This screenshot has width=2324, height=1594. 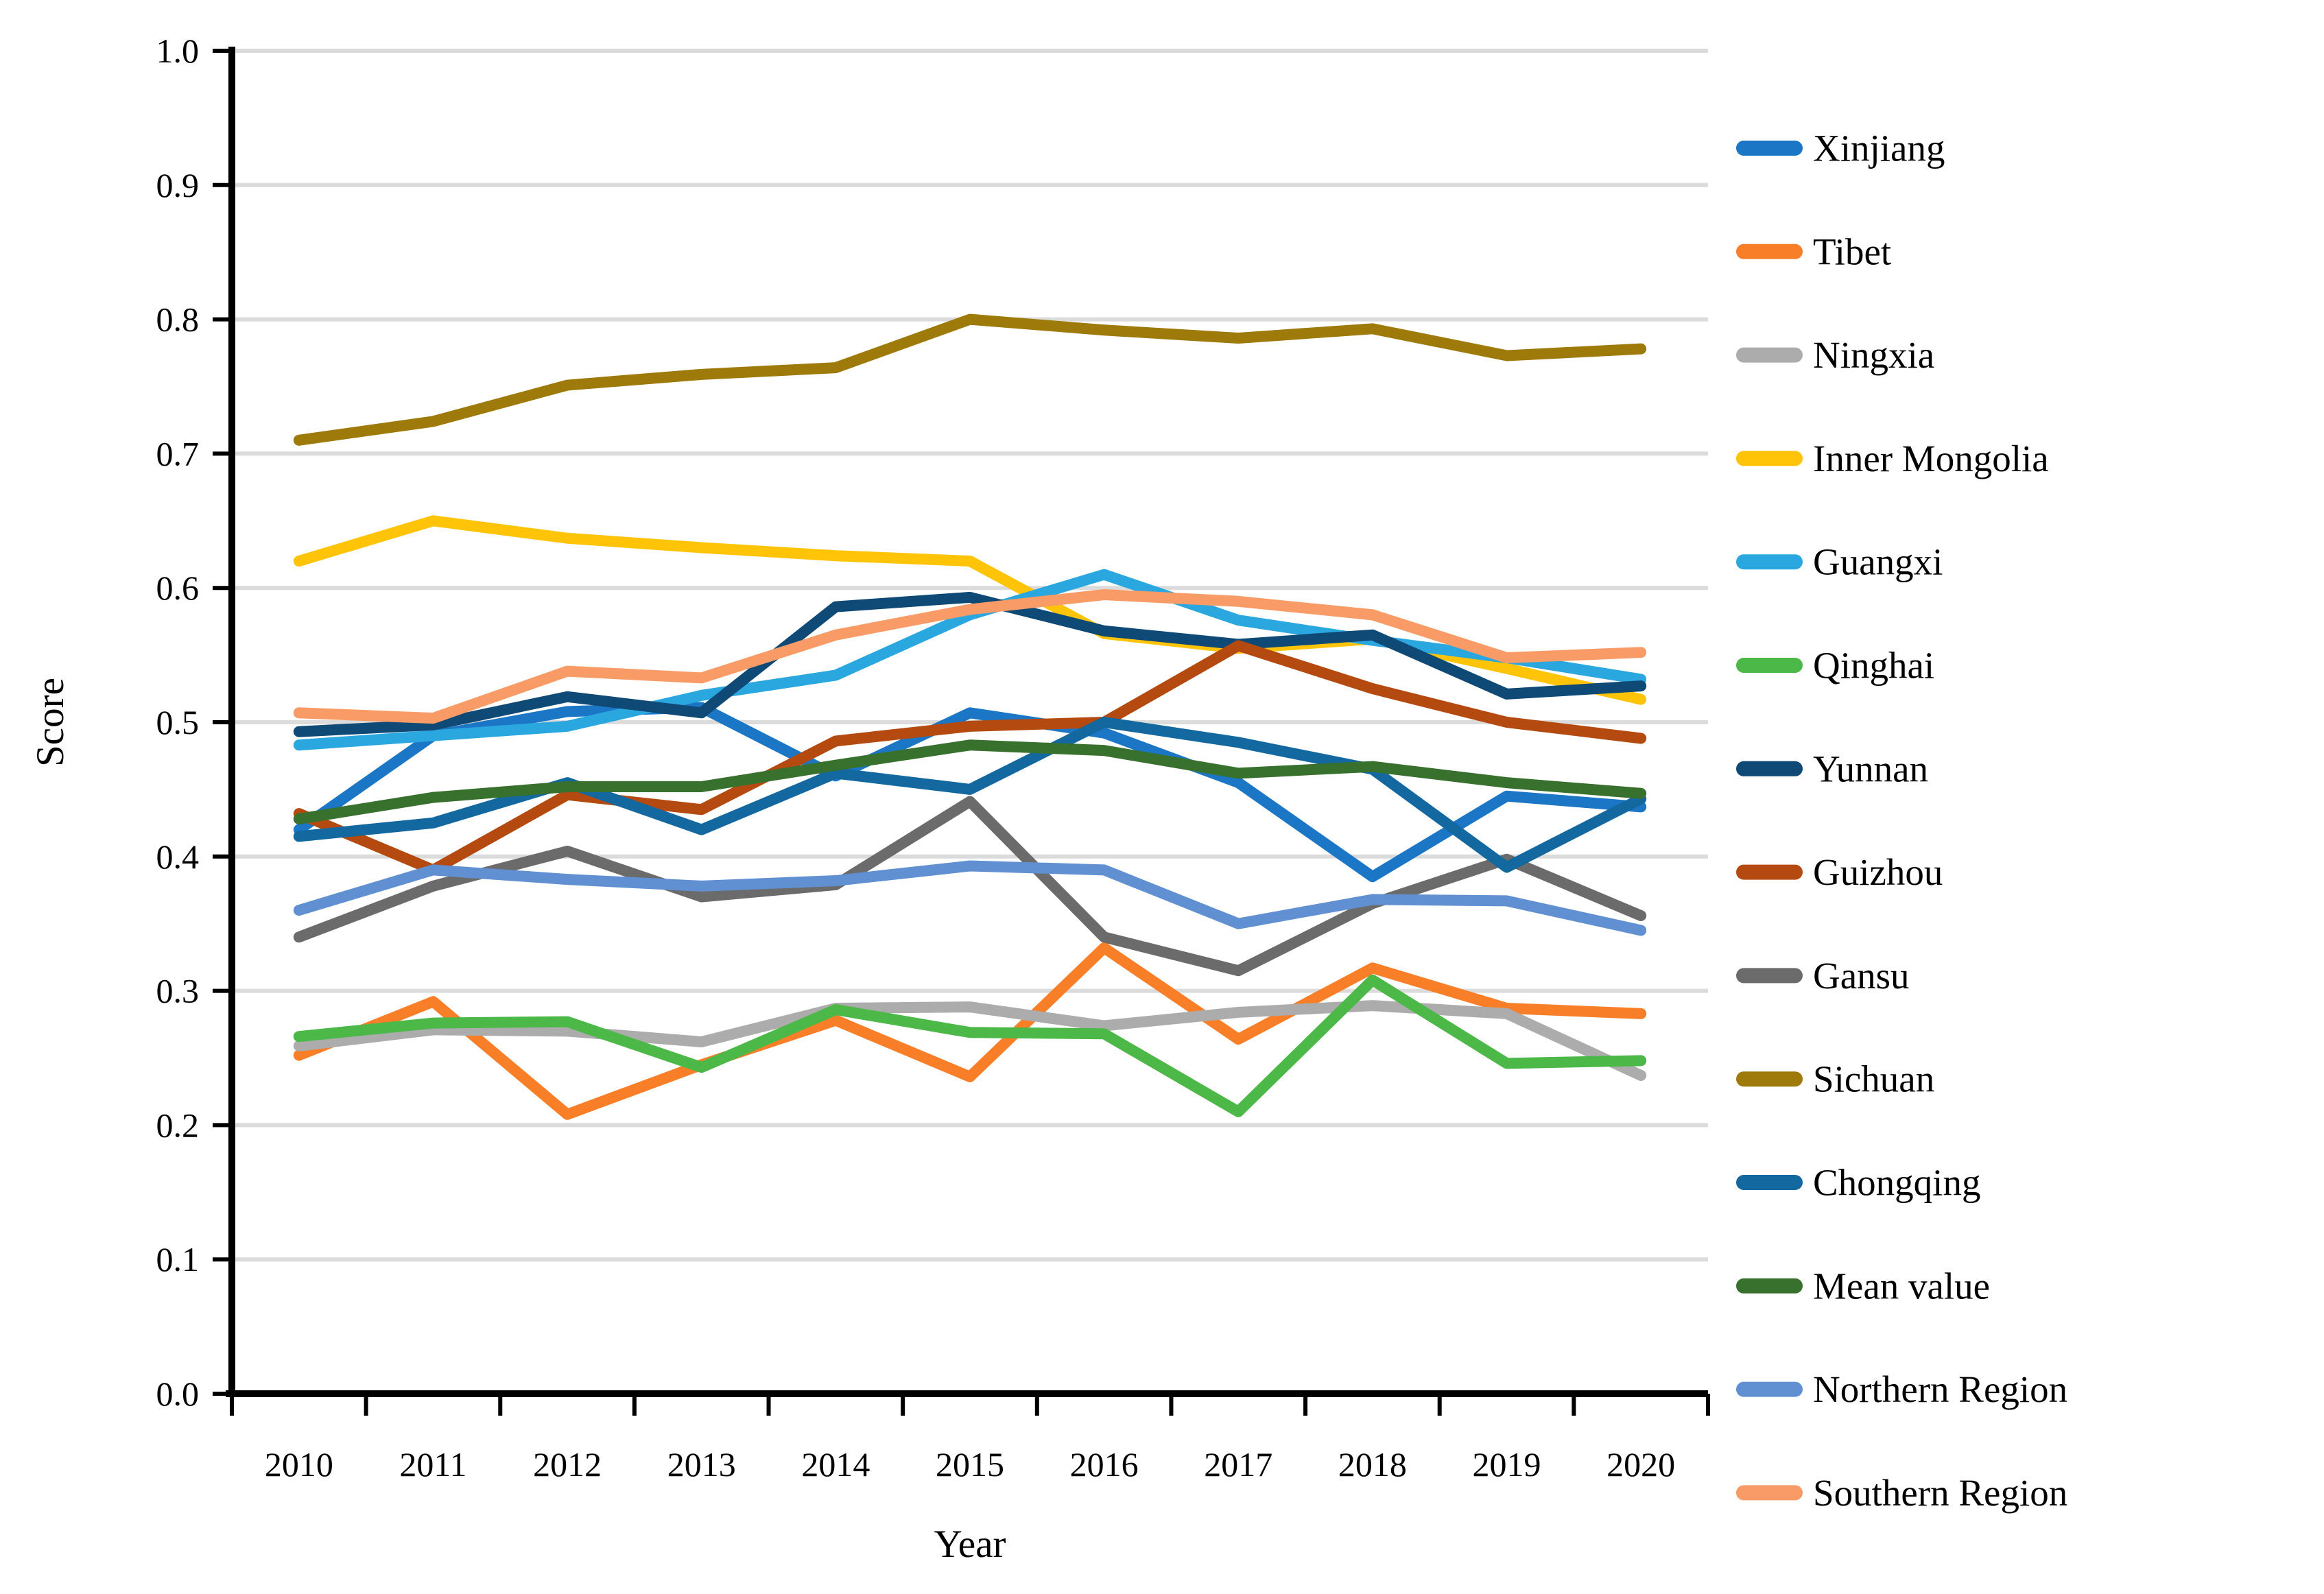 What do you see at coordinates (1873, 355) in the screenshot?
I see `legend-label-ningxia: Ningxia` at bounding box center [1873, 355].